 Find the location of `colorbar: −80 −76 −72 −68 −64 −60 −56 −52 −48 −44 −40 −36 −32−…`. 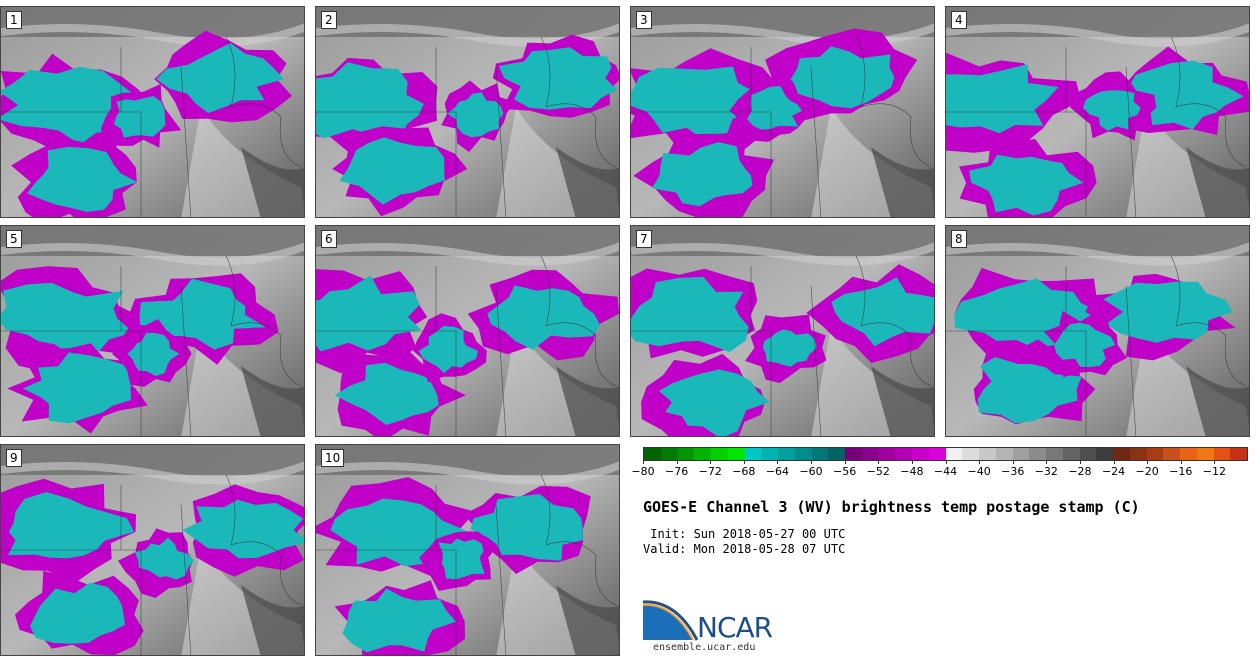

colorbar: −80 −76 −72 −68 −64 −60 −56 −52 −48 −44 −40 −36 −32−… is located at coordinates (939, 464).